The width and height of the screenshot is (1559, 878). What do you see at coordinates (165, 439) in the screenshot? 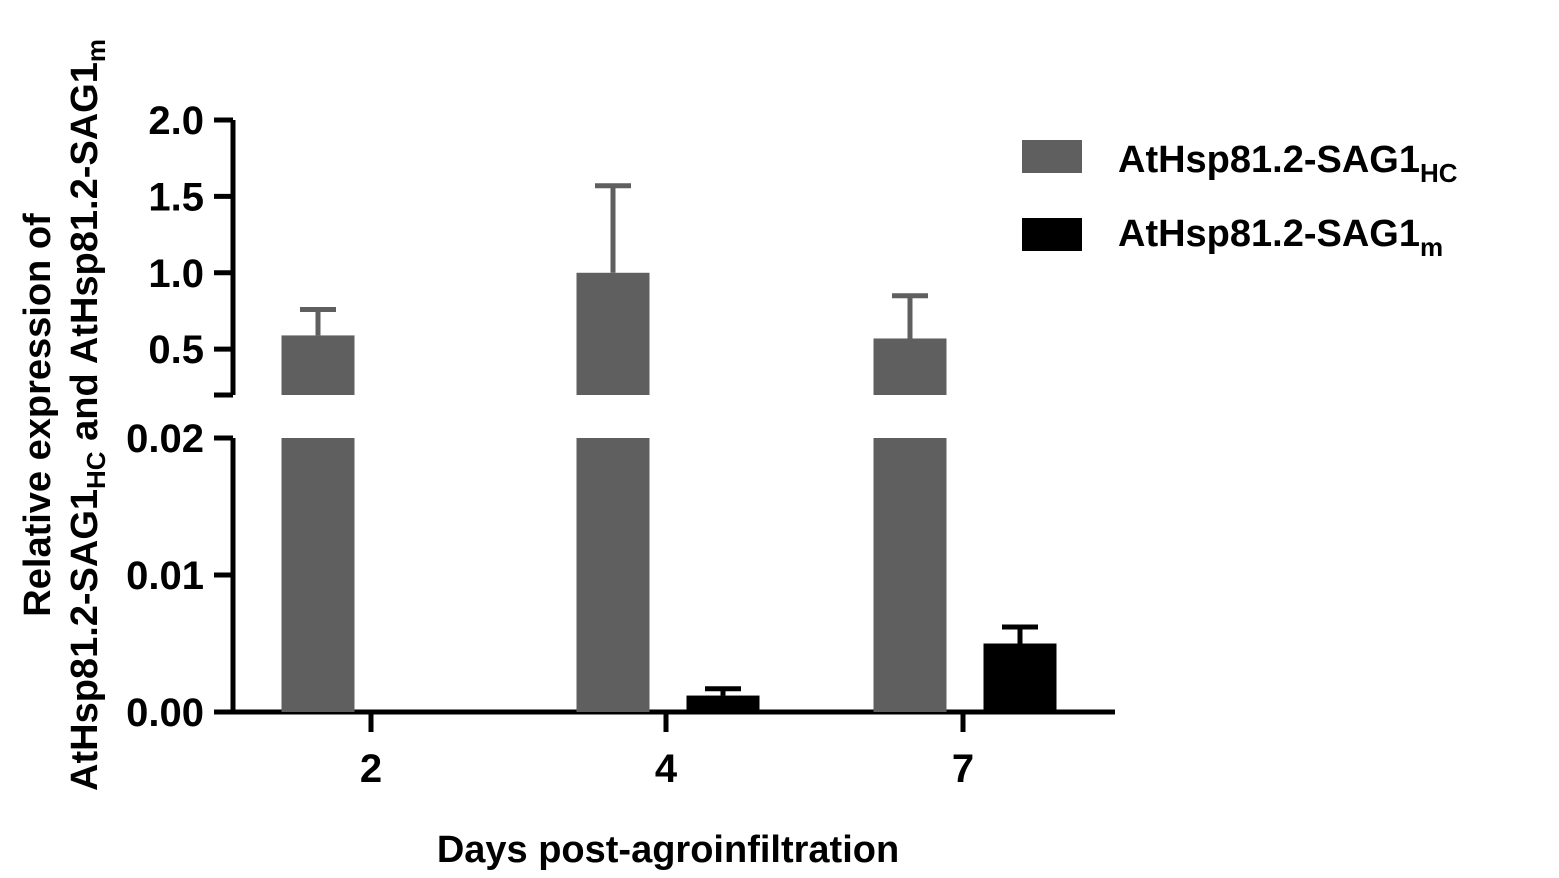
I see `y-tick-label-lower-2: 0.02` at bounding box center [165, 439].